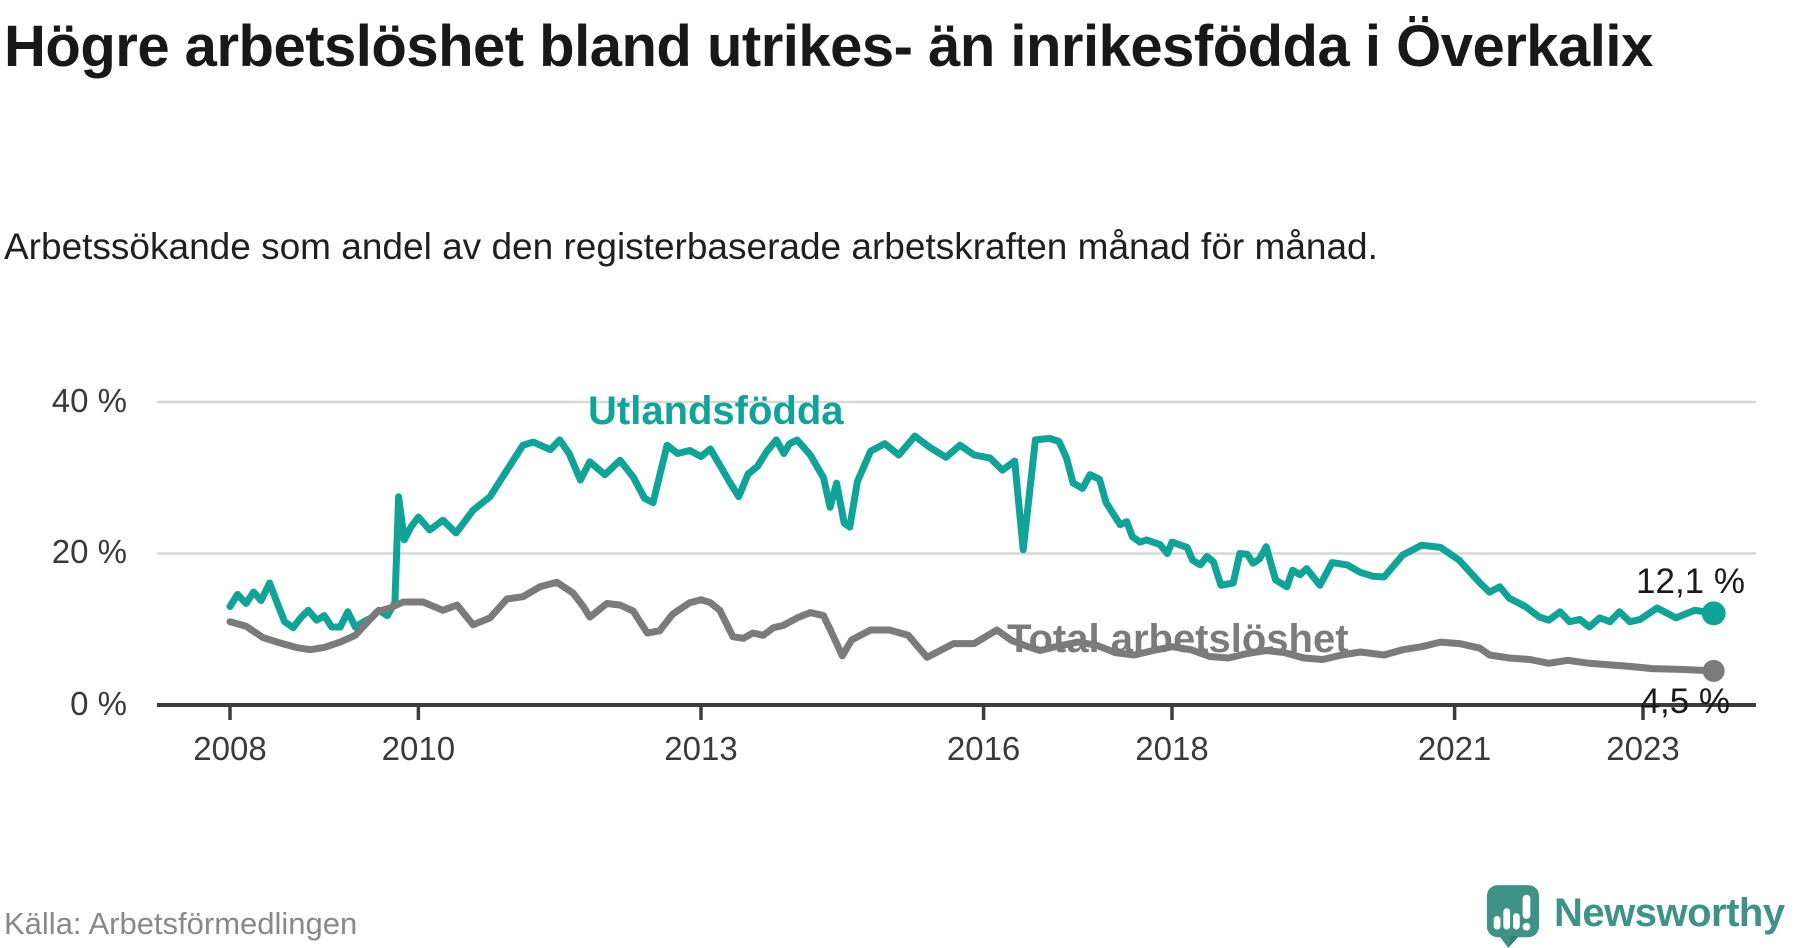 The image size is (1800, 948). What do you see at coordinates (983, 748) in the screenshot?
I see `x-axis-tick-label-2016: 2016` at bounding box center [983, 748].